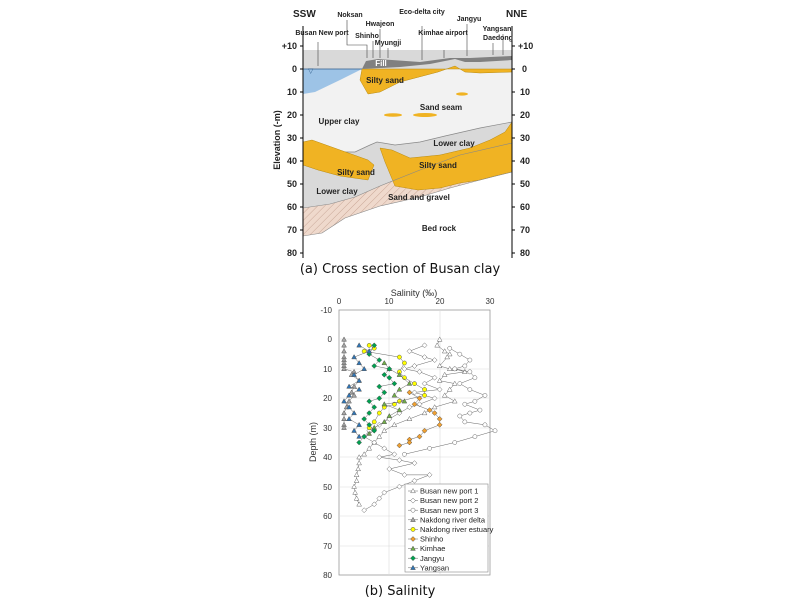 The width and height of the screenshot is (800, 602). I want to click on svg-text: Busan new port 3, so click(449, 510).